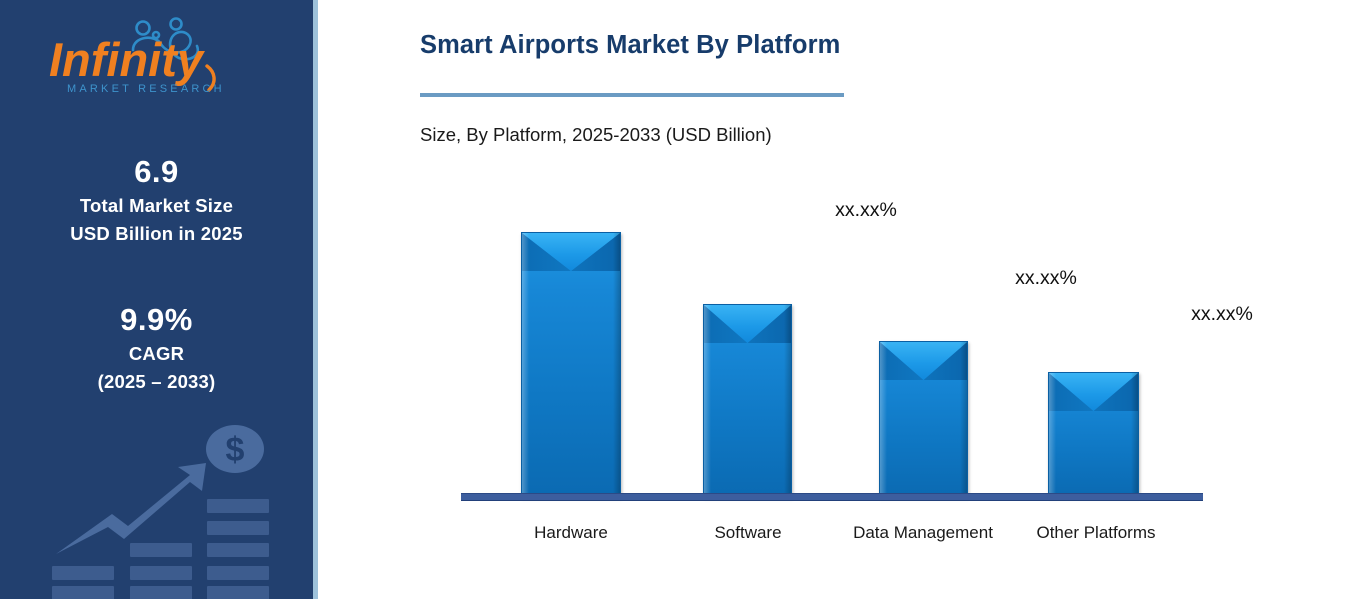 This screenshot has height=599, width=1358. I want to click on title-underline, so click(632, 95).